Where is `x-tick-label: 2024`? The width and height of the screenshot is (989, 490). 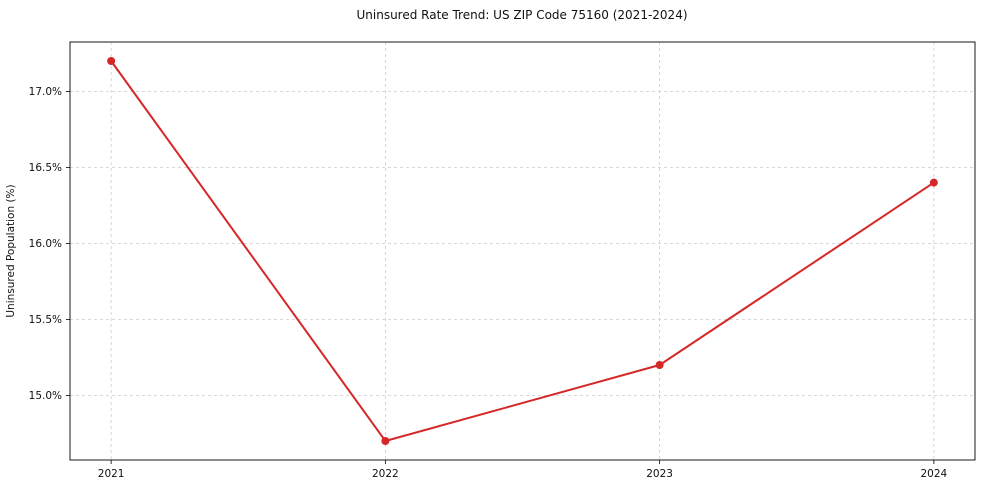
x-tick-label: 2024 is located at coordinates (933, 474).